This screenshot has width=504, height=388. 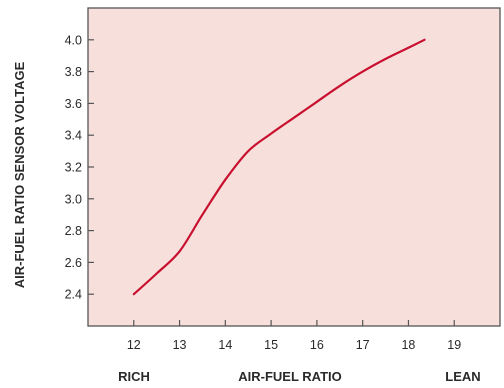 What do you see at coordinates (19, 174) in the screenshot?
I see `y-axis-label: AIR-FUEL RATIO SENSOR VOLTAGE` at bounding box center [19, 174].